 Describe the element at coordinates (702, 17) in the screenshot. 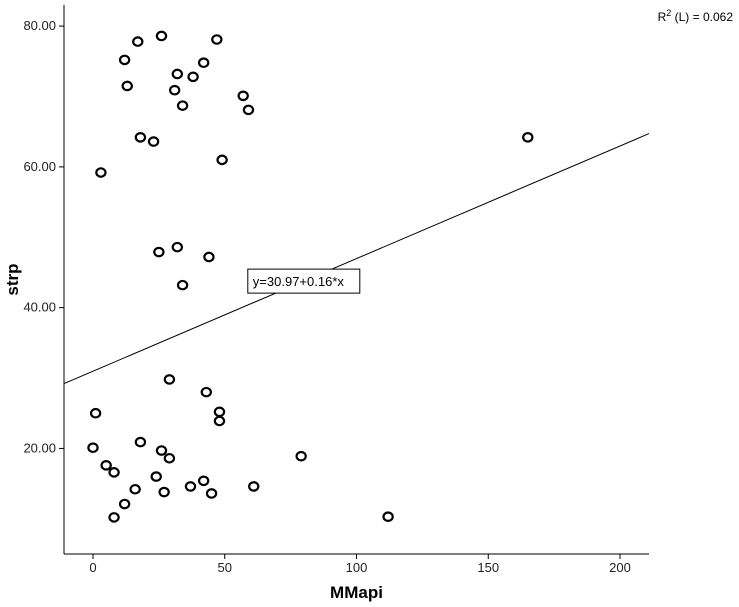

I see `r-squared-suffix: (L) = 0.062` at that location.